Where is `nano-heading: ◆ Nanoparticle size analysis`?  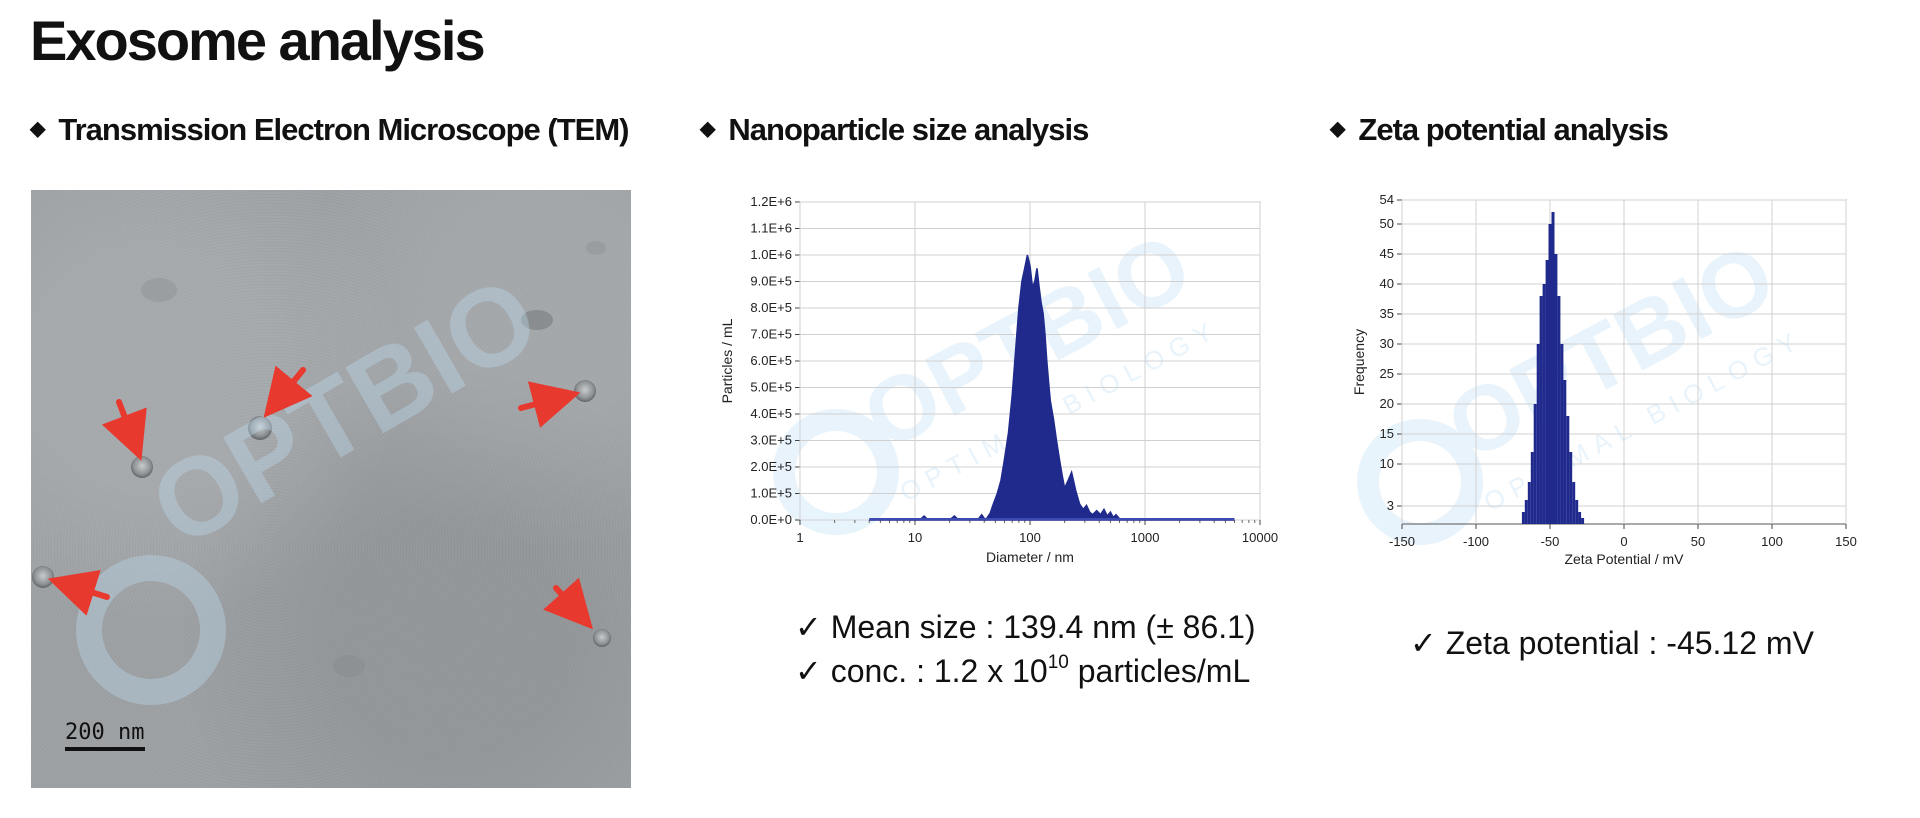
nano-heading: ◆ Nanoparticle size analysis is located at coordinates (894, 130).